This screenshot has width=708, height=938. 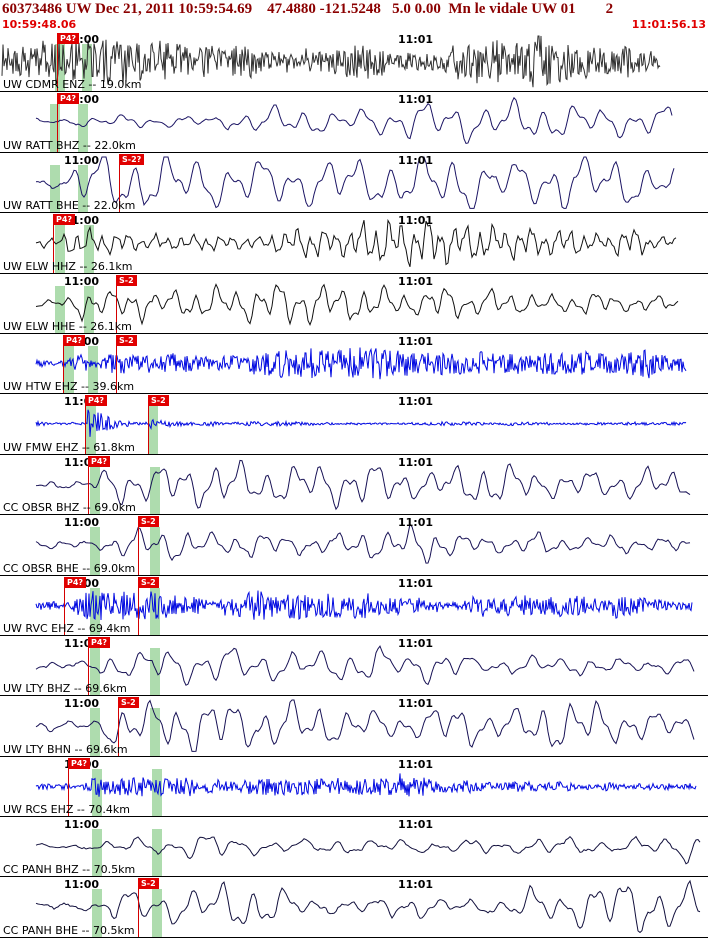 What do you see at coordinates (69, 206) in the screenshot?
I see `trace-label: UW RATT BHE -- 22.0km` at bounding box center [69, 206].